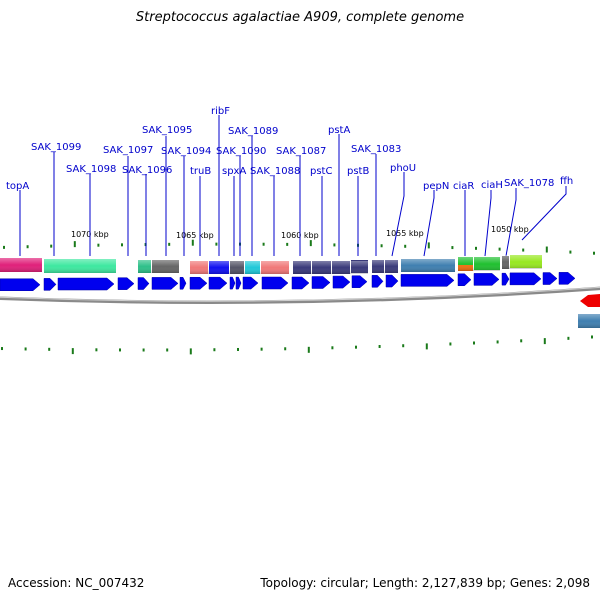 The image size is (600, 600). Describe the element at coordinates (220, 111) in the screenshot. I see `gene-label-ribf: ribF` at that location.